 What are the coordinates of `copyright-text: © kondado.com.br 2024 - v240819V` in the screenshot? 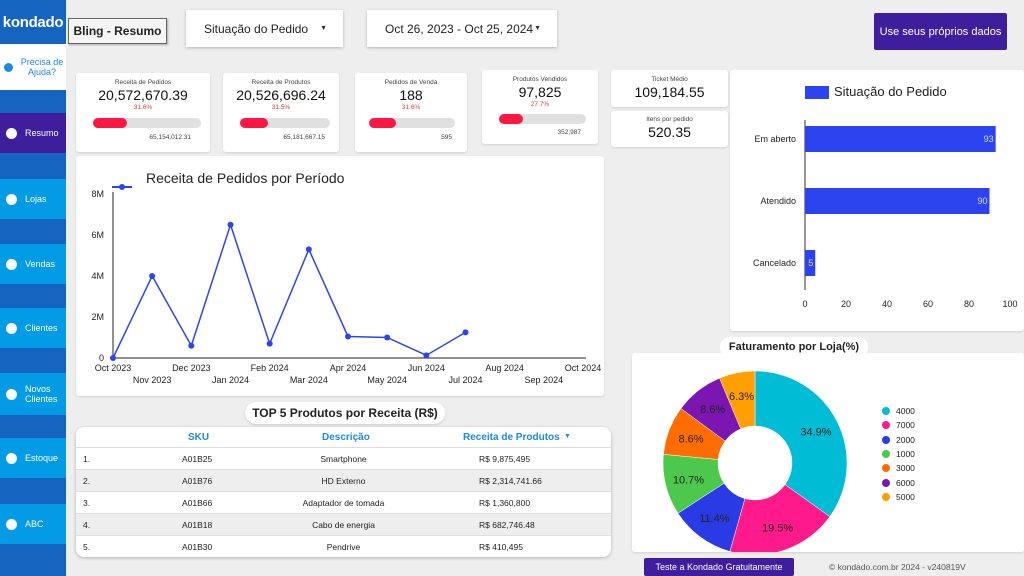 It's located at (897, 567).